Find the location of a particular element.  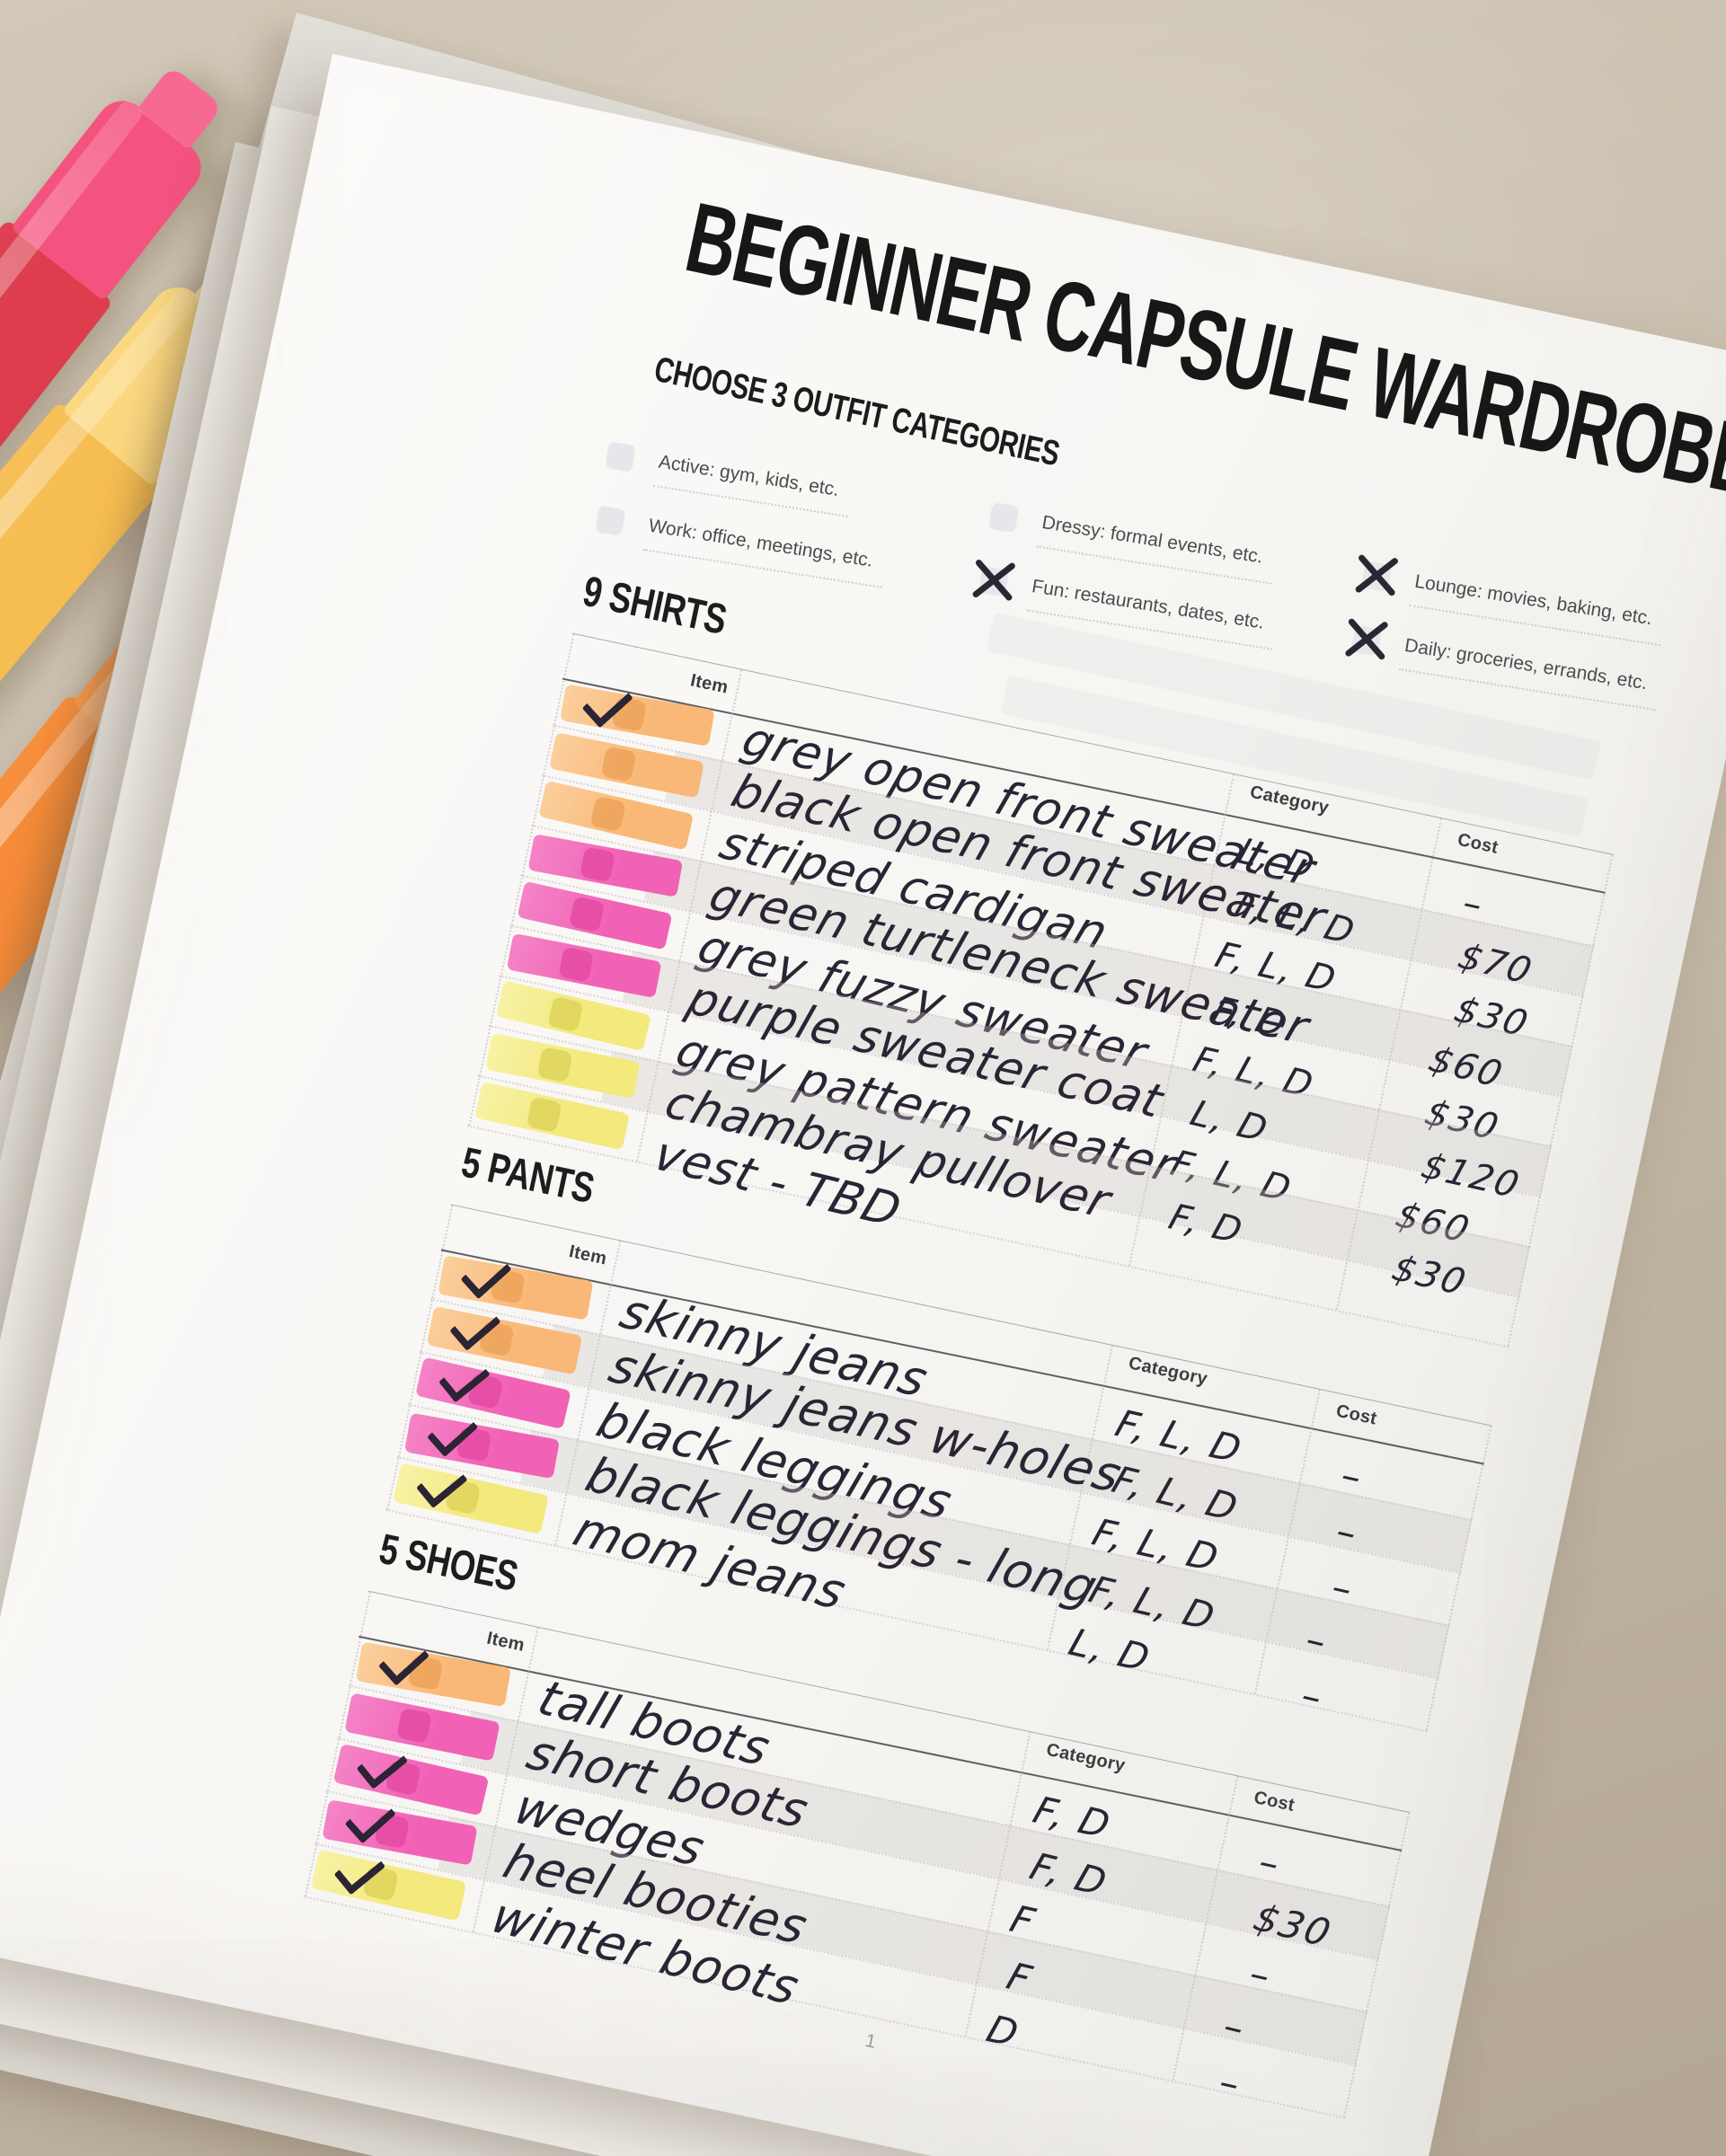

category-option: Active: gym, kids, etc. is located at coordinates (729, 479).